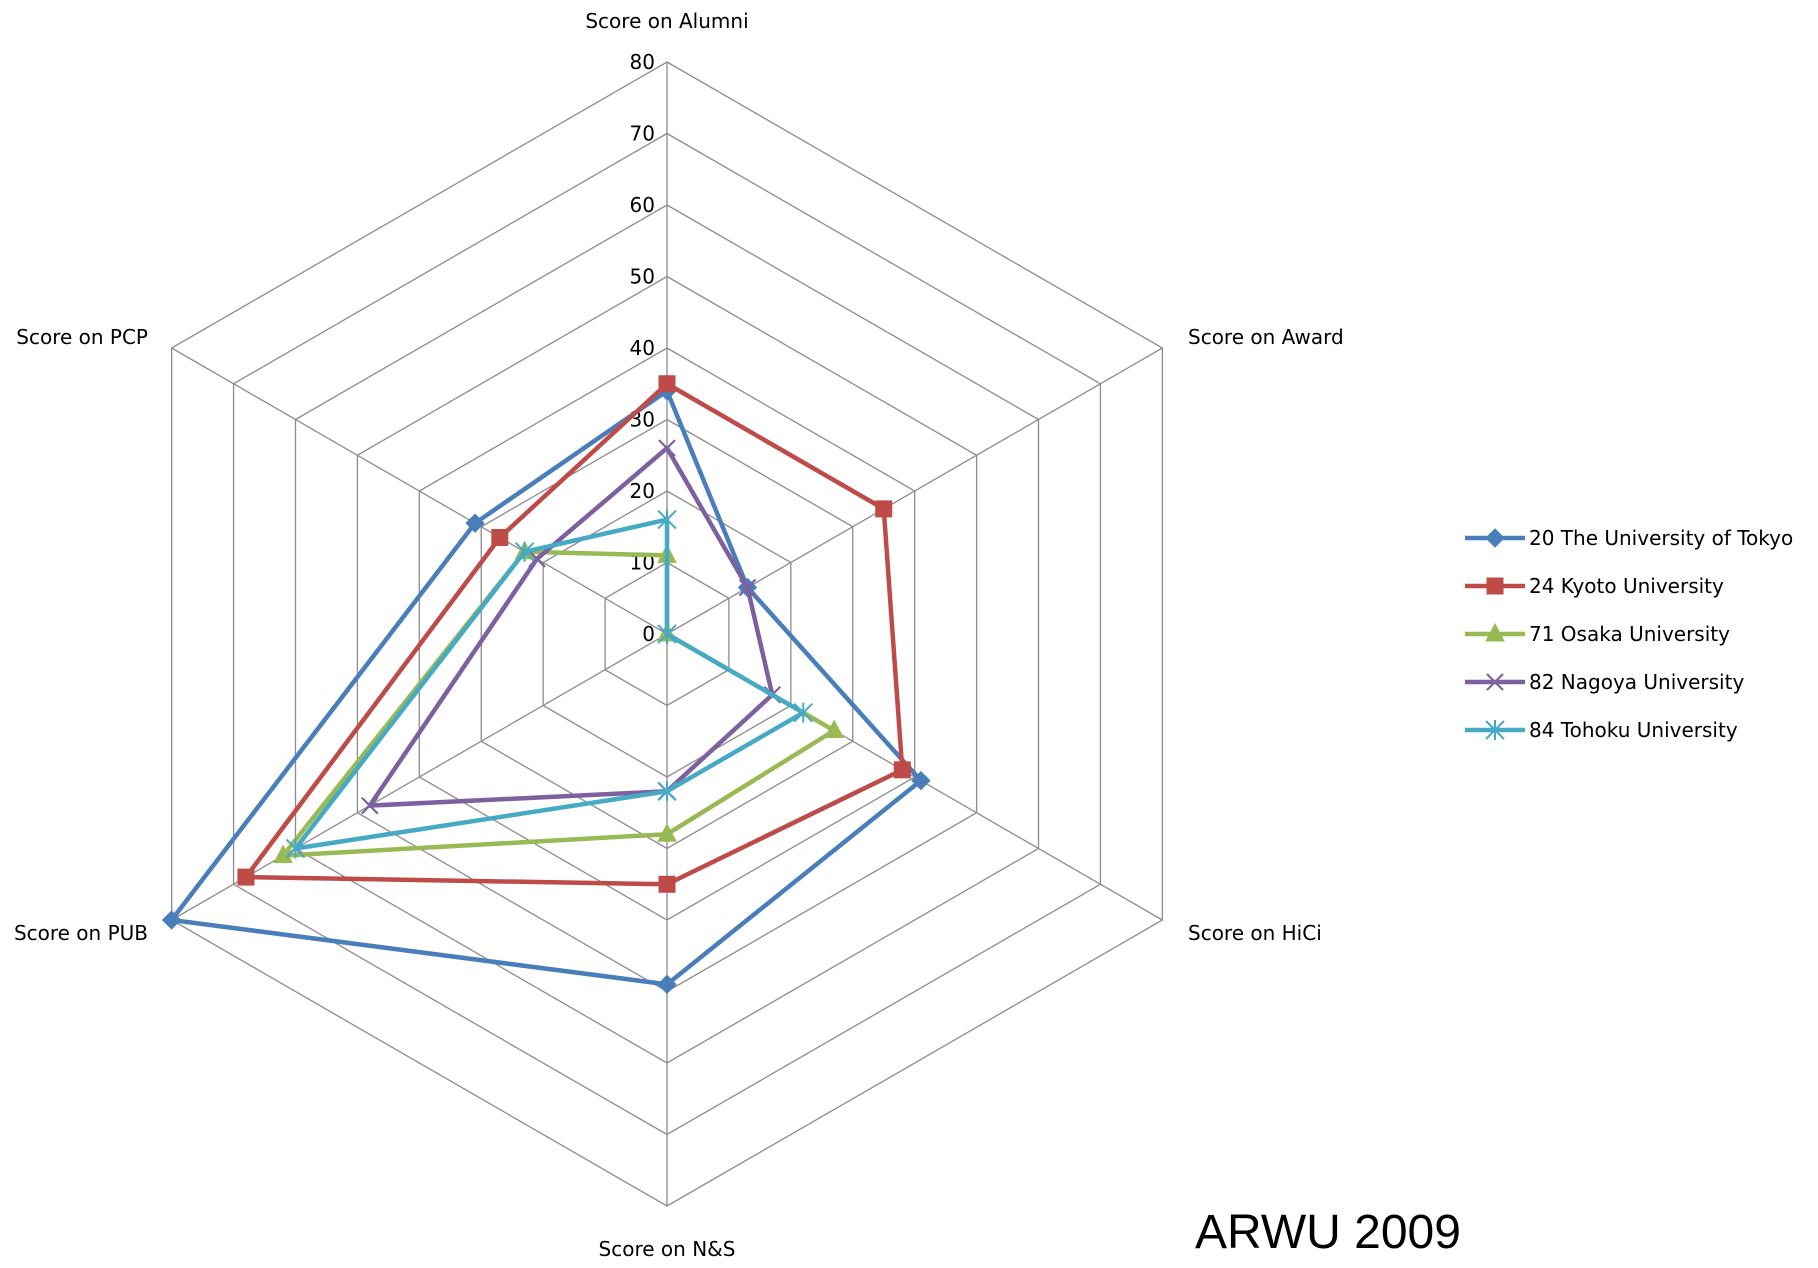 This screenshot has width=1818, height=1268. What do you see at coordinates (1636, 682) in the screenshot?
I see `legend-label: 82 Nagoya University` at bounding box center [1636, 682].